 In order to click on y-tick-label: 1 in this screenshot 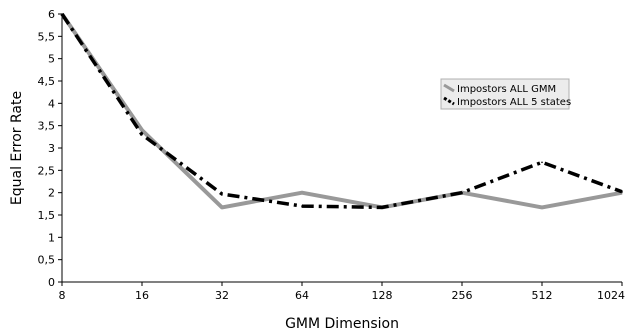, I will do `click(51, 237)`.